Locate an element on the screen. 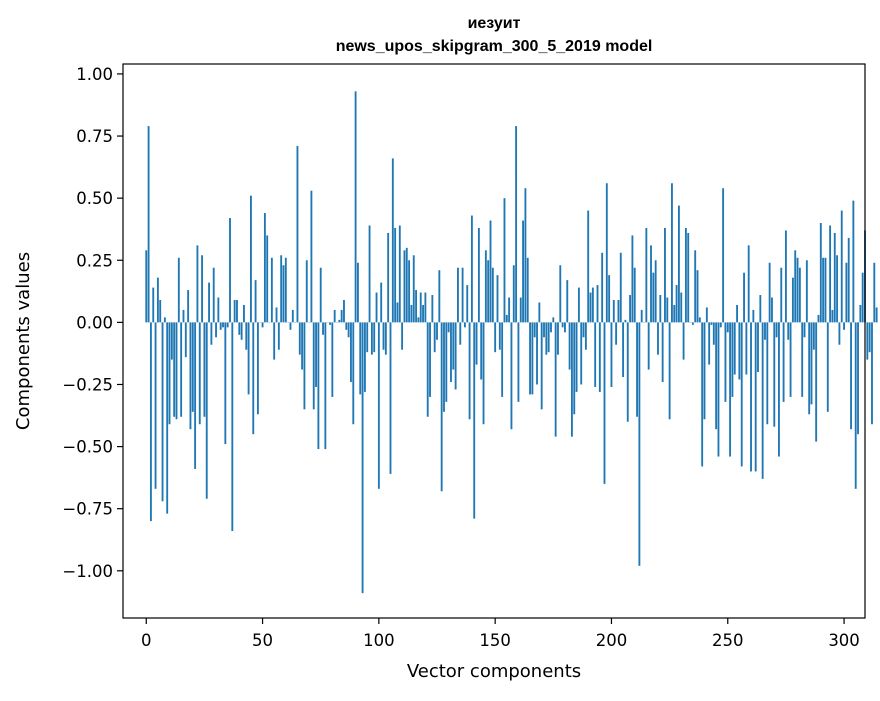  x-tick-label: 300 is located at coordinates (844, 640).